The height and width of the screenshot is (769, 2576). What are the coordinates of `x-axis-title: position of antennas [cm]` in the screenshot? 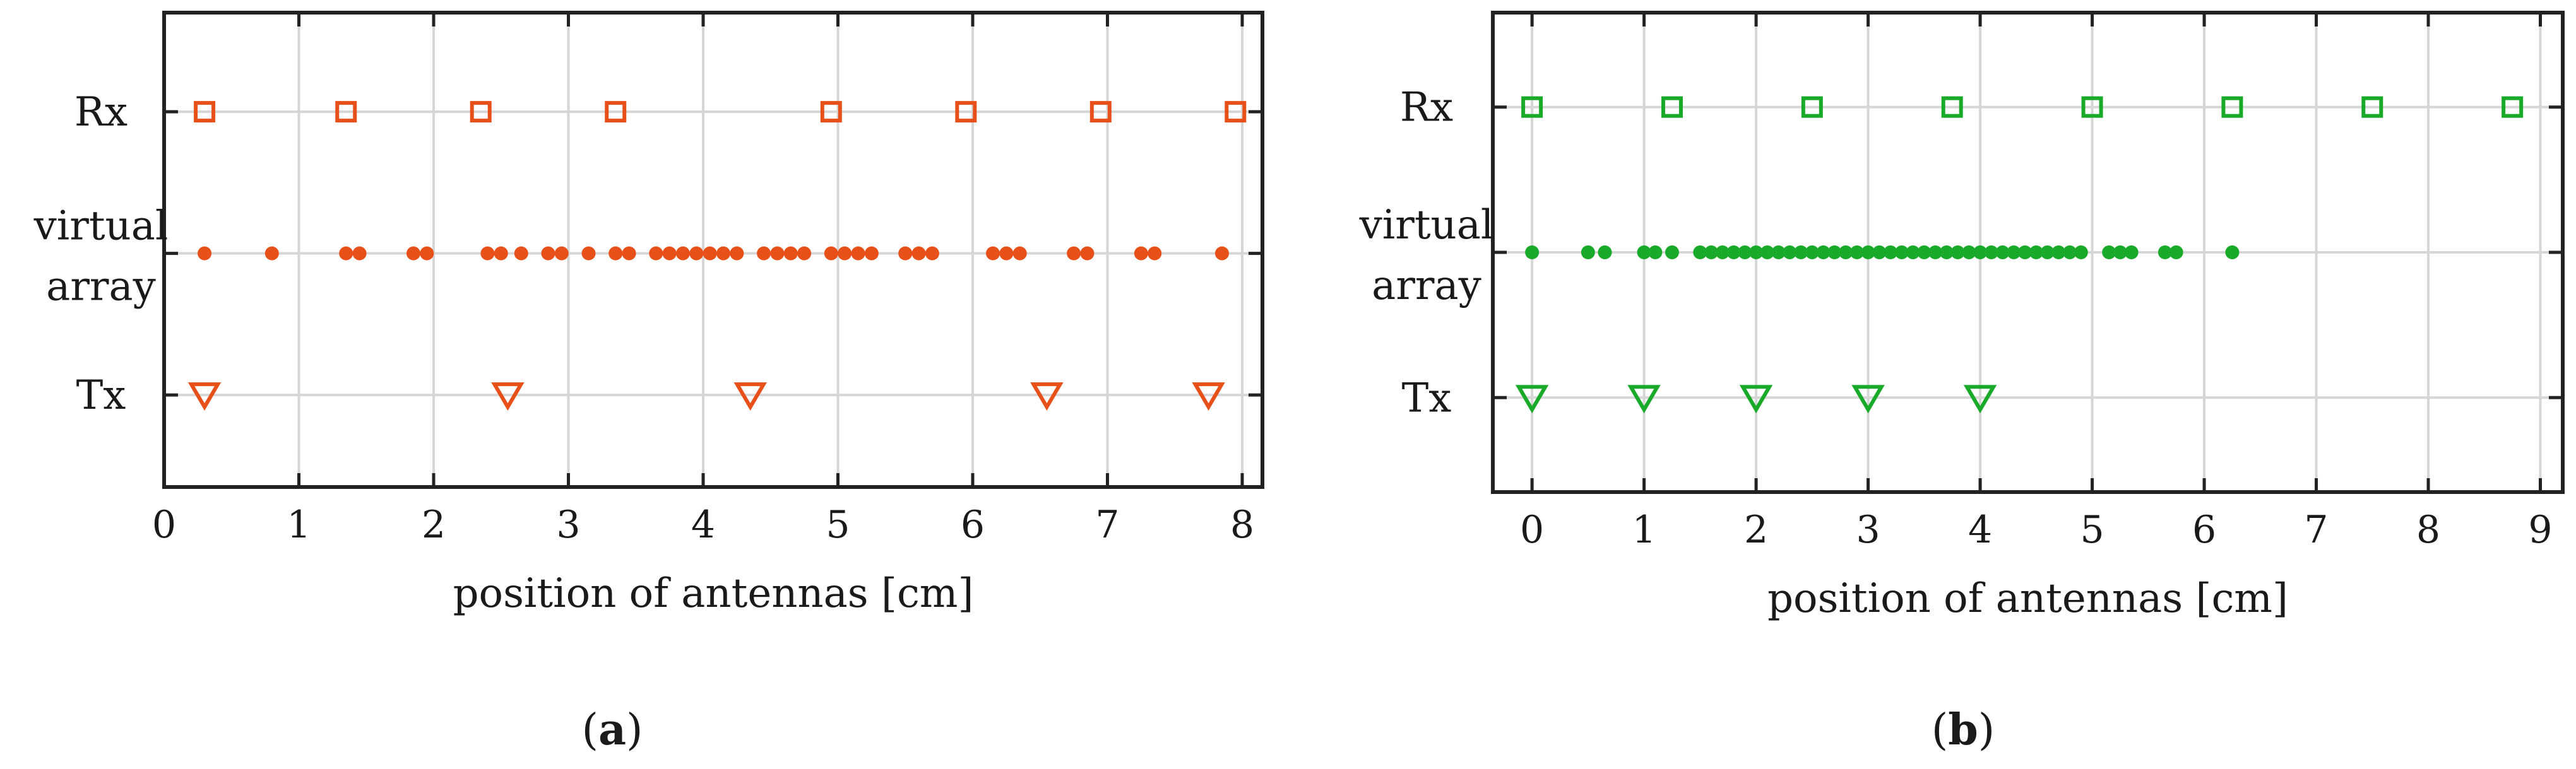 It's located at (714, 594).